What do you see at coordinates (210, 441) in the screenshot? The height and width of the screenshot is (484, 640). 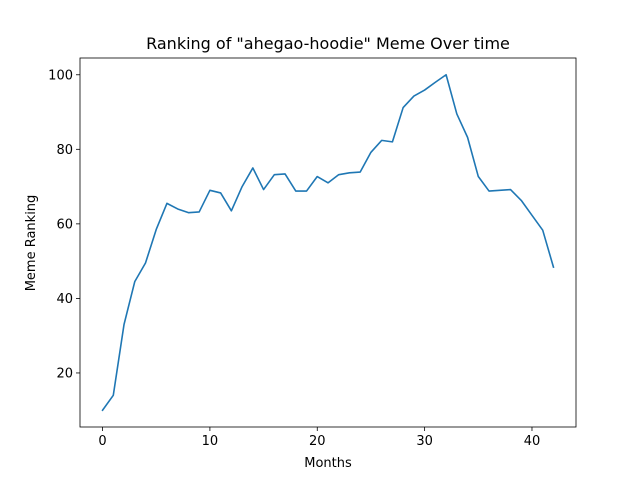 I see `x-tick-label: 10` at bounding box center [210, 441].